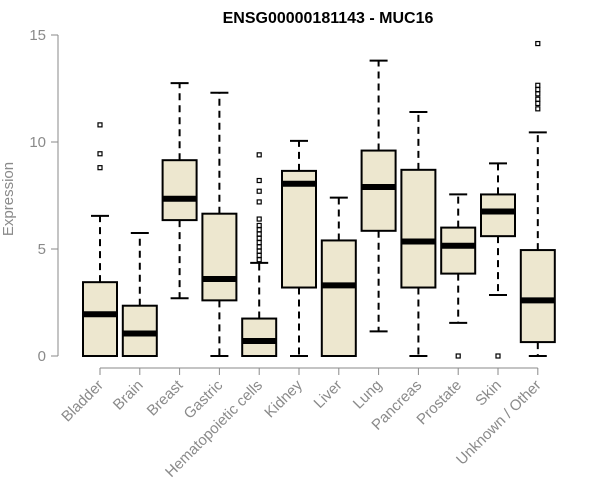  What do you see at coordinates (439, 403) in the screenshot?
I see `category-label: Prostate` at bounding box center [439, 403].